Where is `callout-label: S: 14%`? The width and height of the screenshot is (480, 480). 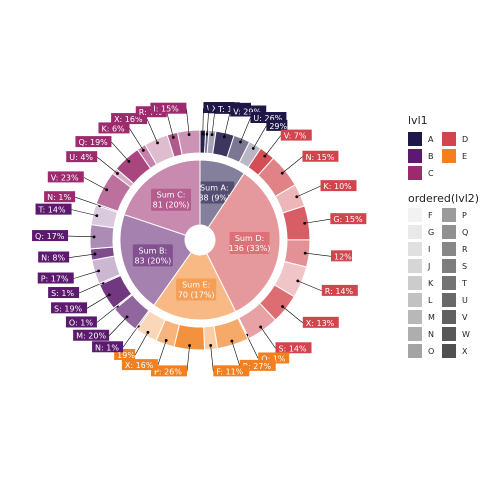 callout-label: S: 14% is located at coordinates (293, 348).